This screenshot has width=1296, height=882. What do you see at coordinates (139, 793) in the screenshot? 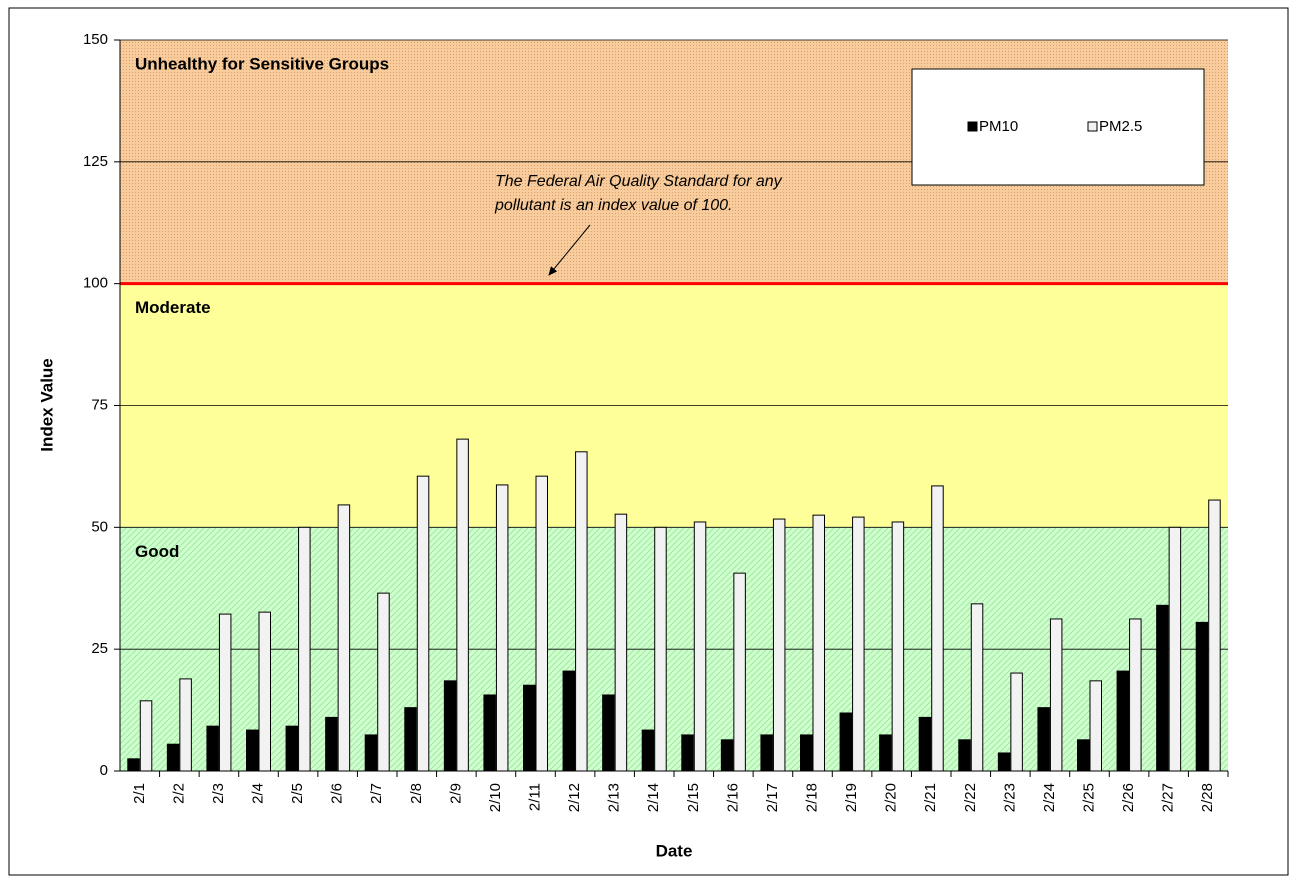
I see `x-tick-label: 2/1` at bounding box center [139, 793].